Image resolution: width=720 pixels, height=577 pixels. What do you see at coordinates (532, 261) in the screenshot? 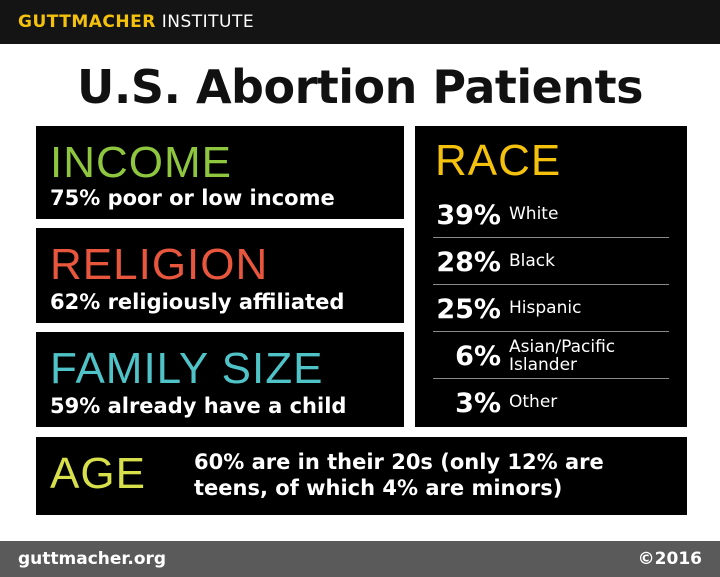
I see `race-label: Black` at bounding box center [532, 261].